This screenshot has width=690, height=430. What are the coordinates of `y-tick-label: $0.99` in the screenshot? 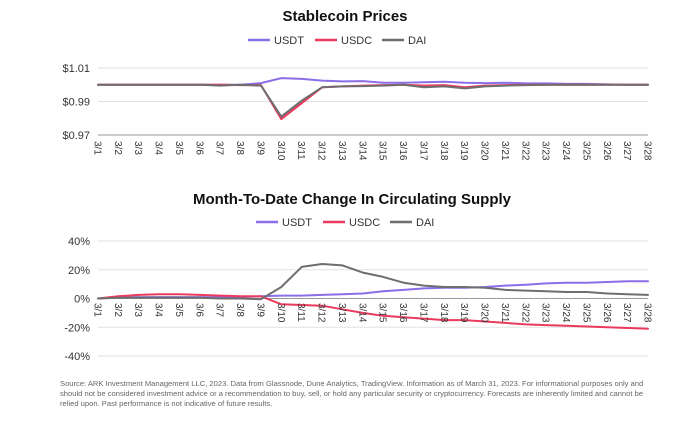 It's located at (76, 103).